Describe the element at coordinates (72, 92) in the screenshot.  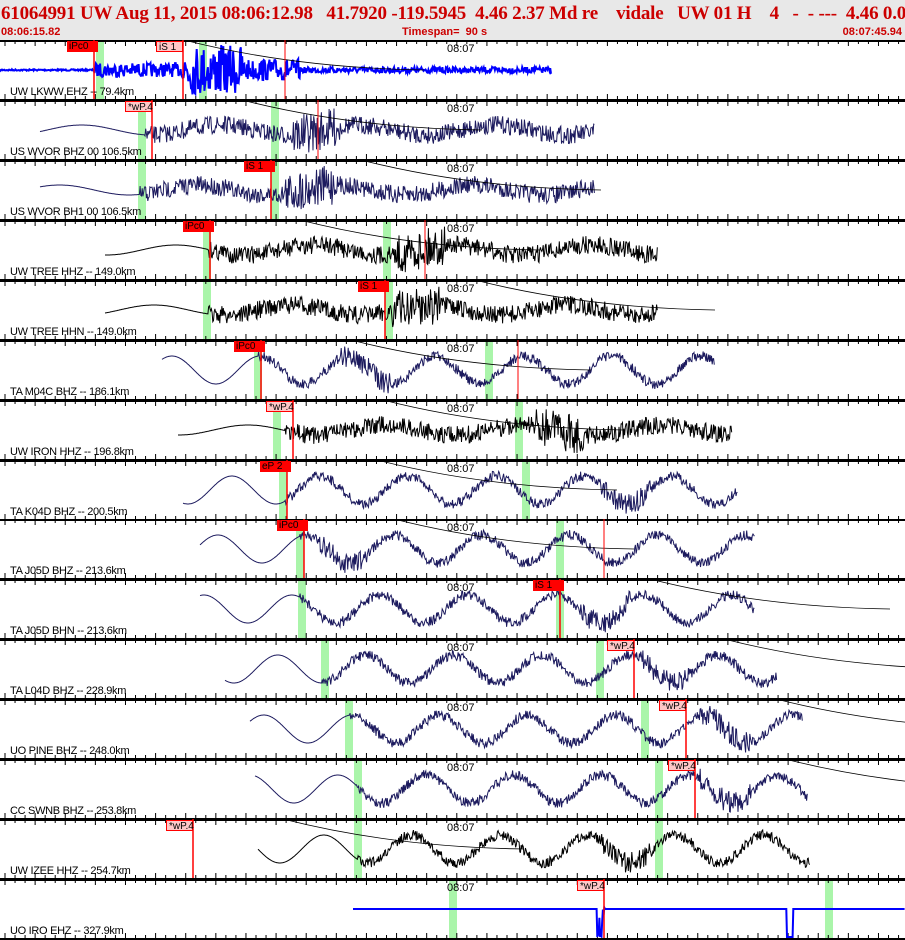
I see `channel-label: UW LKWW EHZ -- 79.4km` at that location.